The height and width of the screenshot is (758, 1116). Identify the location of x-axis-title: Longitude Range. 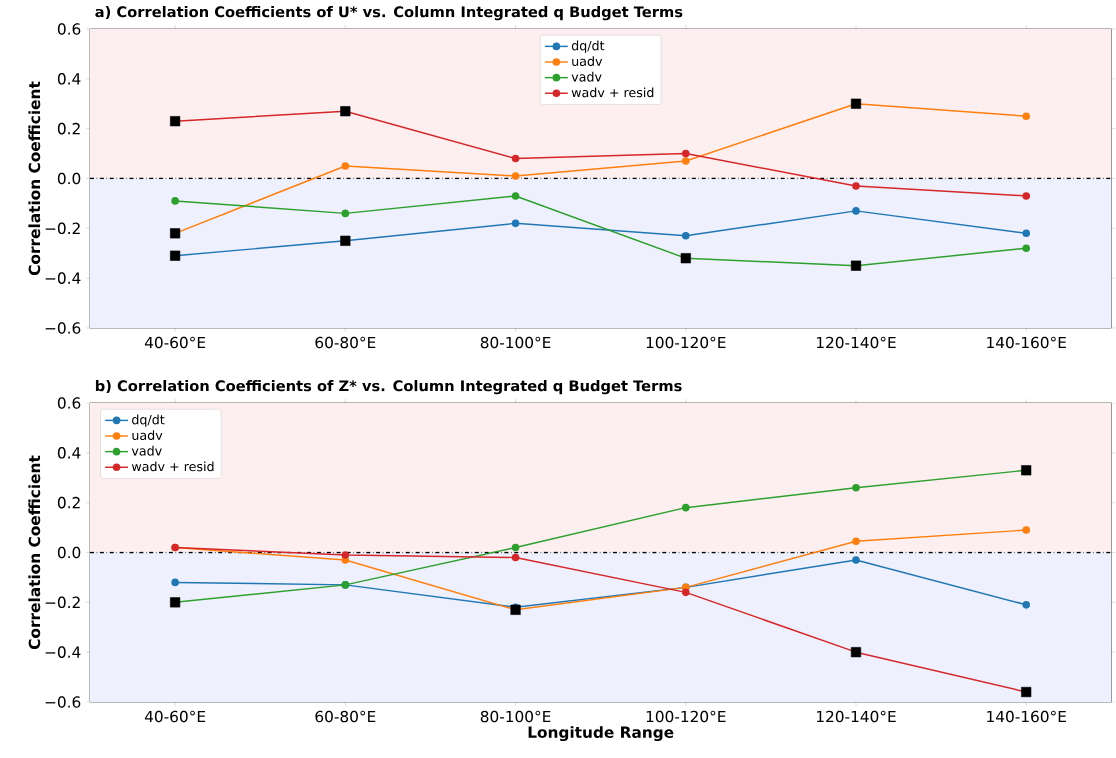
(601, 734).